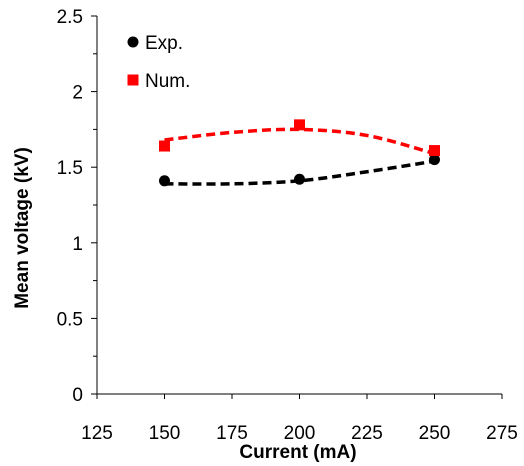 The image size is (524, 466). What do you see at coordinates (77, 244) in the screenshot?
I see `y-tick-label: 1` at bounding box center [77, 244].